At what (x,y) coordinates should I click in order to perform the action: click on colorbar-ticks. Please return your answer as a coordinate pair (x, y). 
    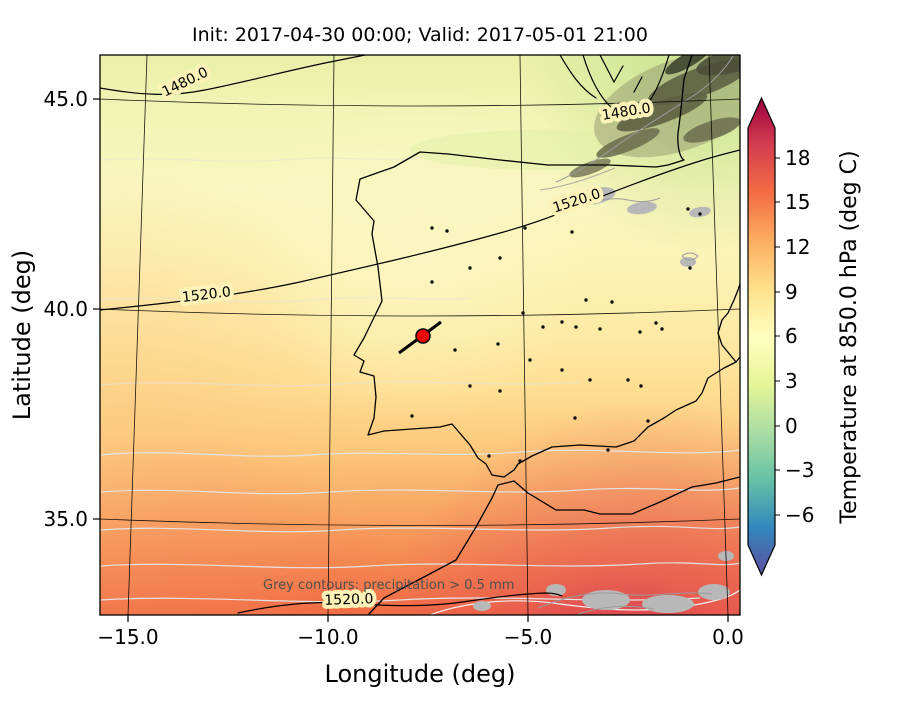
    Looking at the image, I should click on (777, 336).